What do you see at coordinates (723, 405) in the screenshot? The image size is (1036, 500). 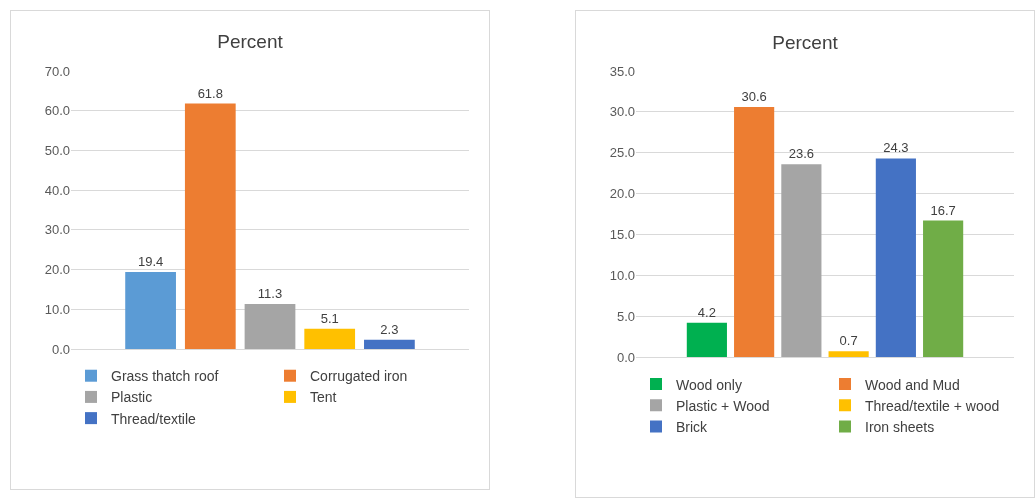 I see `legend-label: Plastic + Wood` at bounding box center [723, 405].